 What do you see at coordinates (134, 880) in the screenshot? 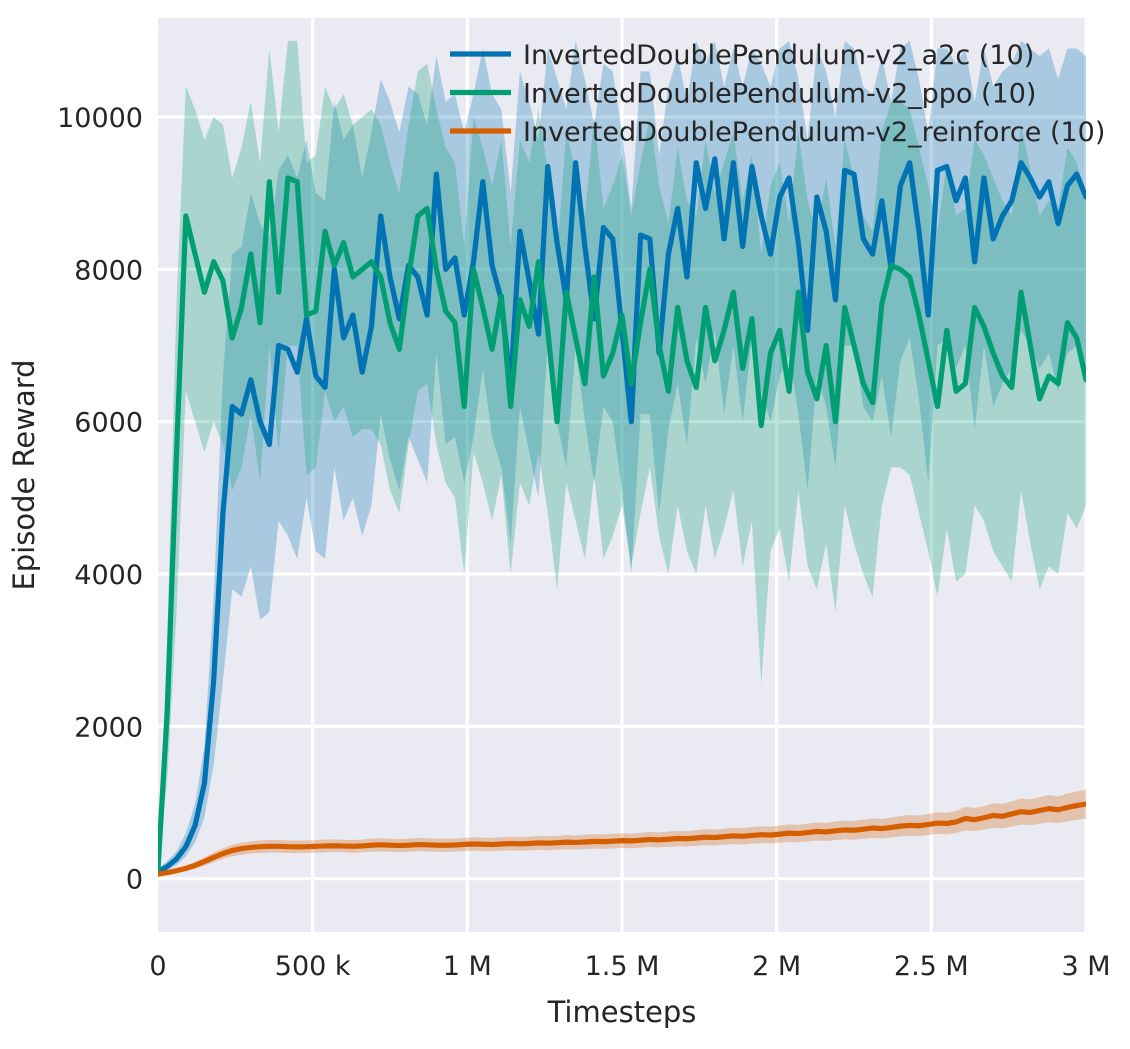
I see `y-tick-label-0: 0` at bounding box center [134, 880].